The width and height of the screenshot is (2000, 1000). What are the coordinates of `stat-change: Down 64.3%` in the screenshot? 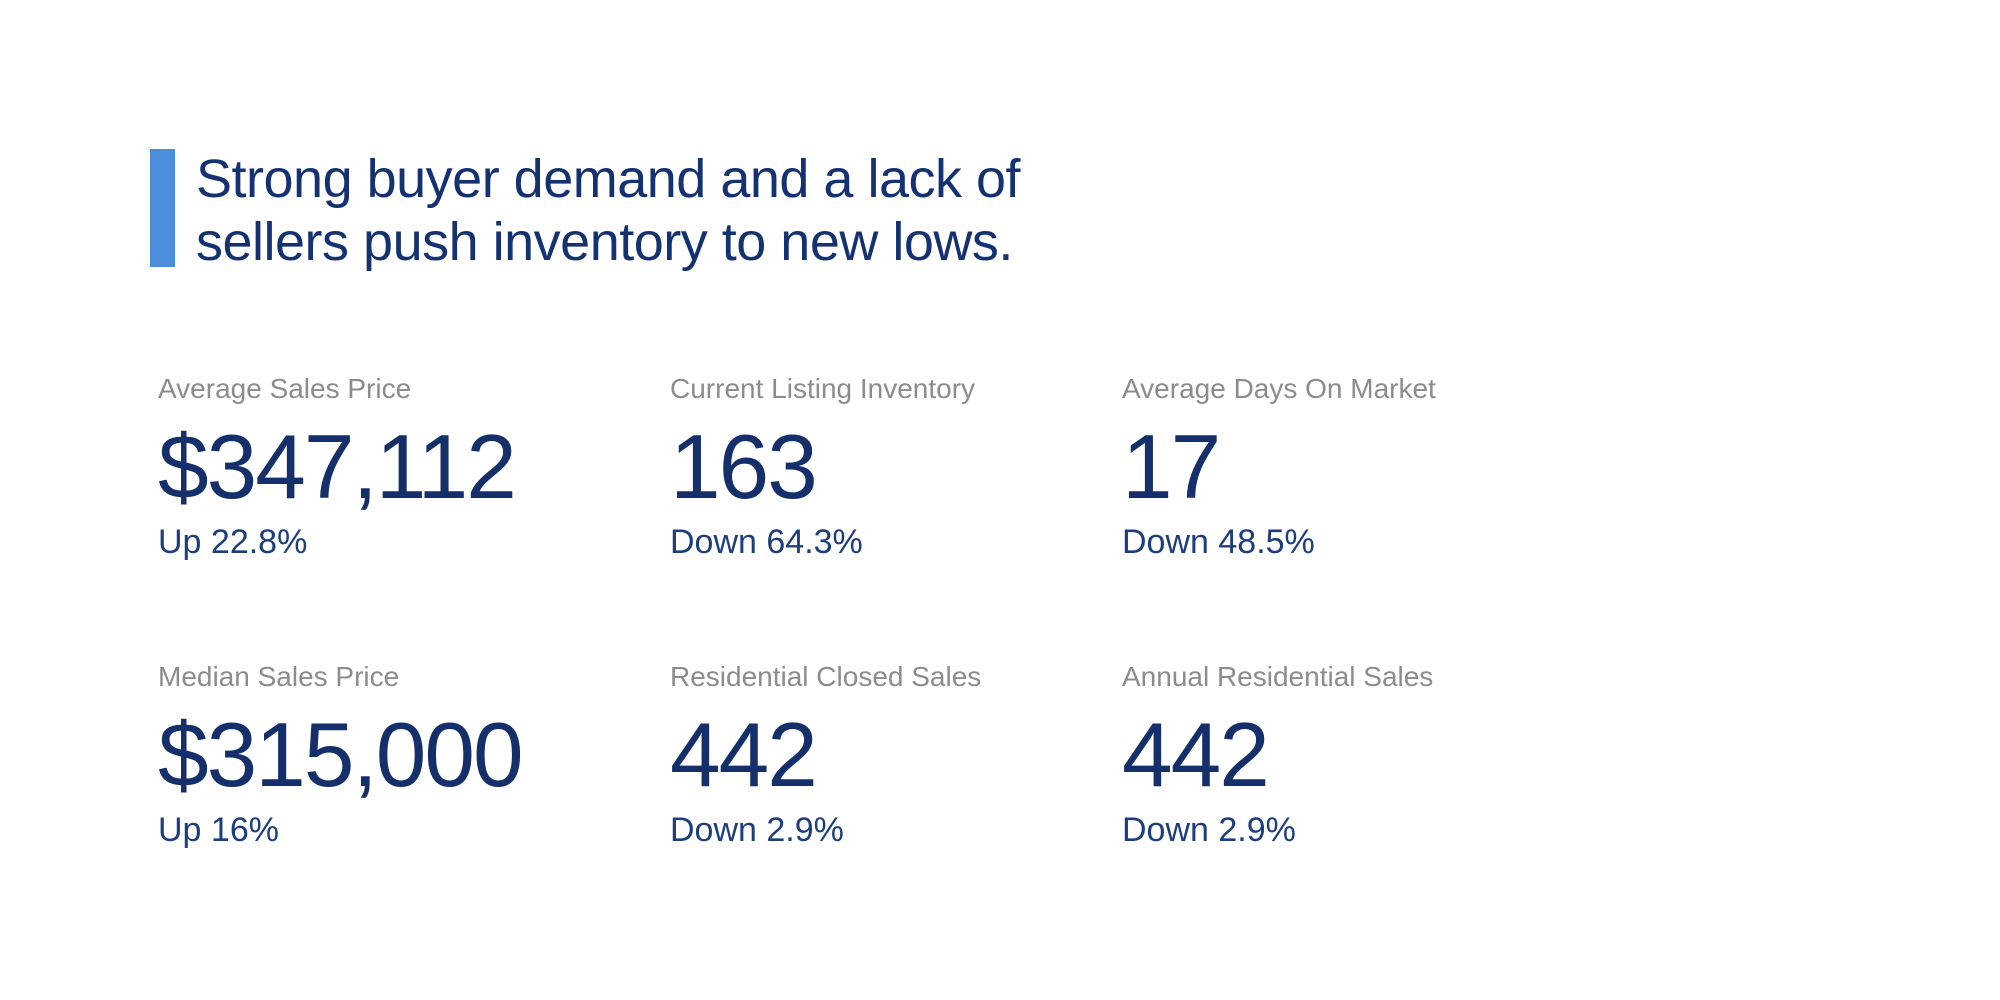 It's located at (766, 542).